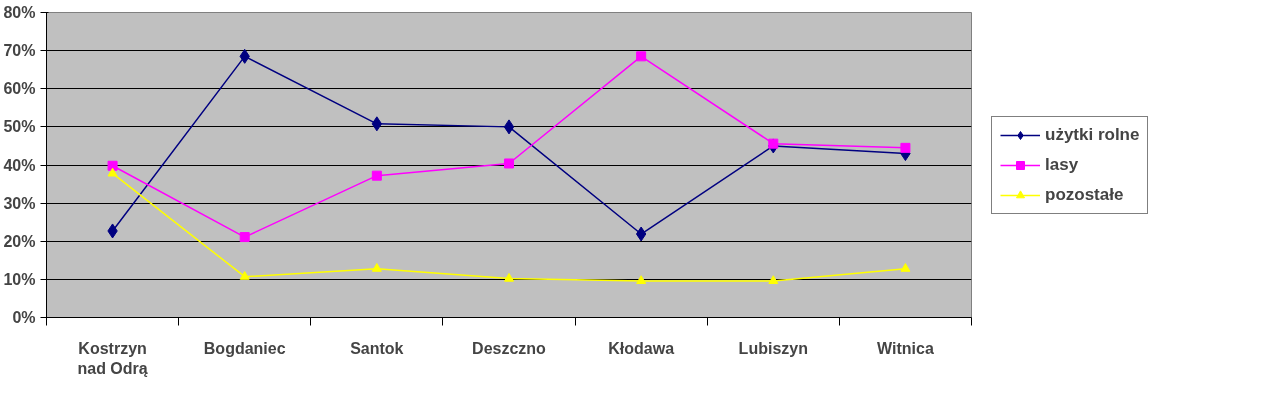 The width and height of the screenshot is (1282, 405). I want to click on x-tick-label: Kostrzyn nad Odrą, so click(112, 358).